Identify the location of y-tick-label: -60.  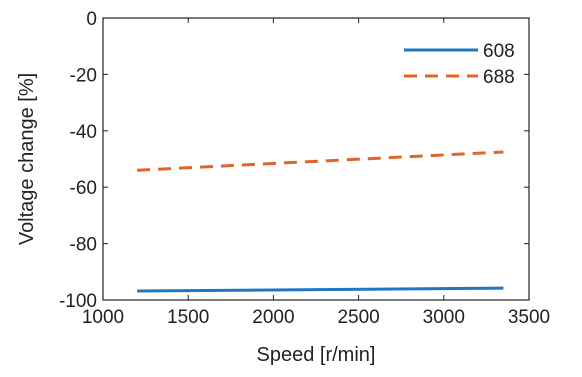
(83, 188).